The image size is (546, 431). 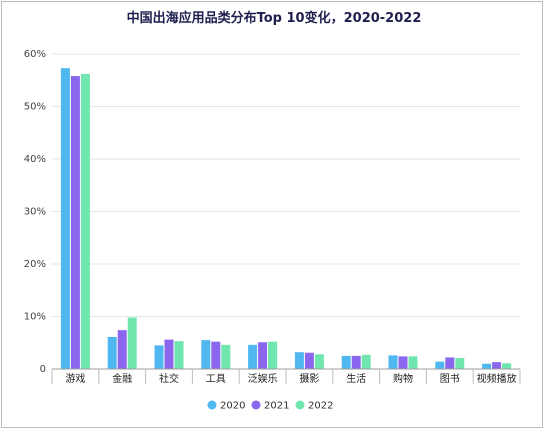 What do you see at coordinates (286, 376) in the screenshot?
I see `x-axis: 游戏 金融 社交 工具 泛娱乐 摄影 生活 购物 图书 视频播放` at bounding box center [286, 376].